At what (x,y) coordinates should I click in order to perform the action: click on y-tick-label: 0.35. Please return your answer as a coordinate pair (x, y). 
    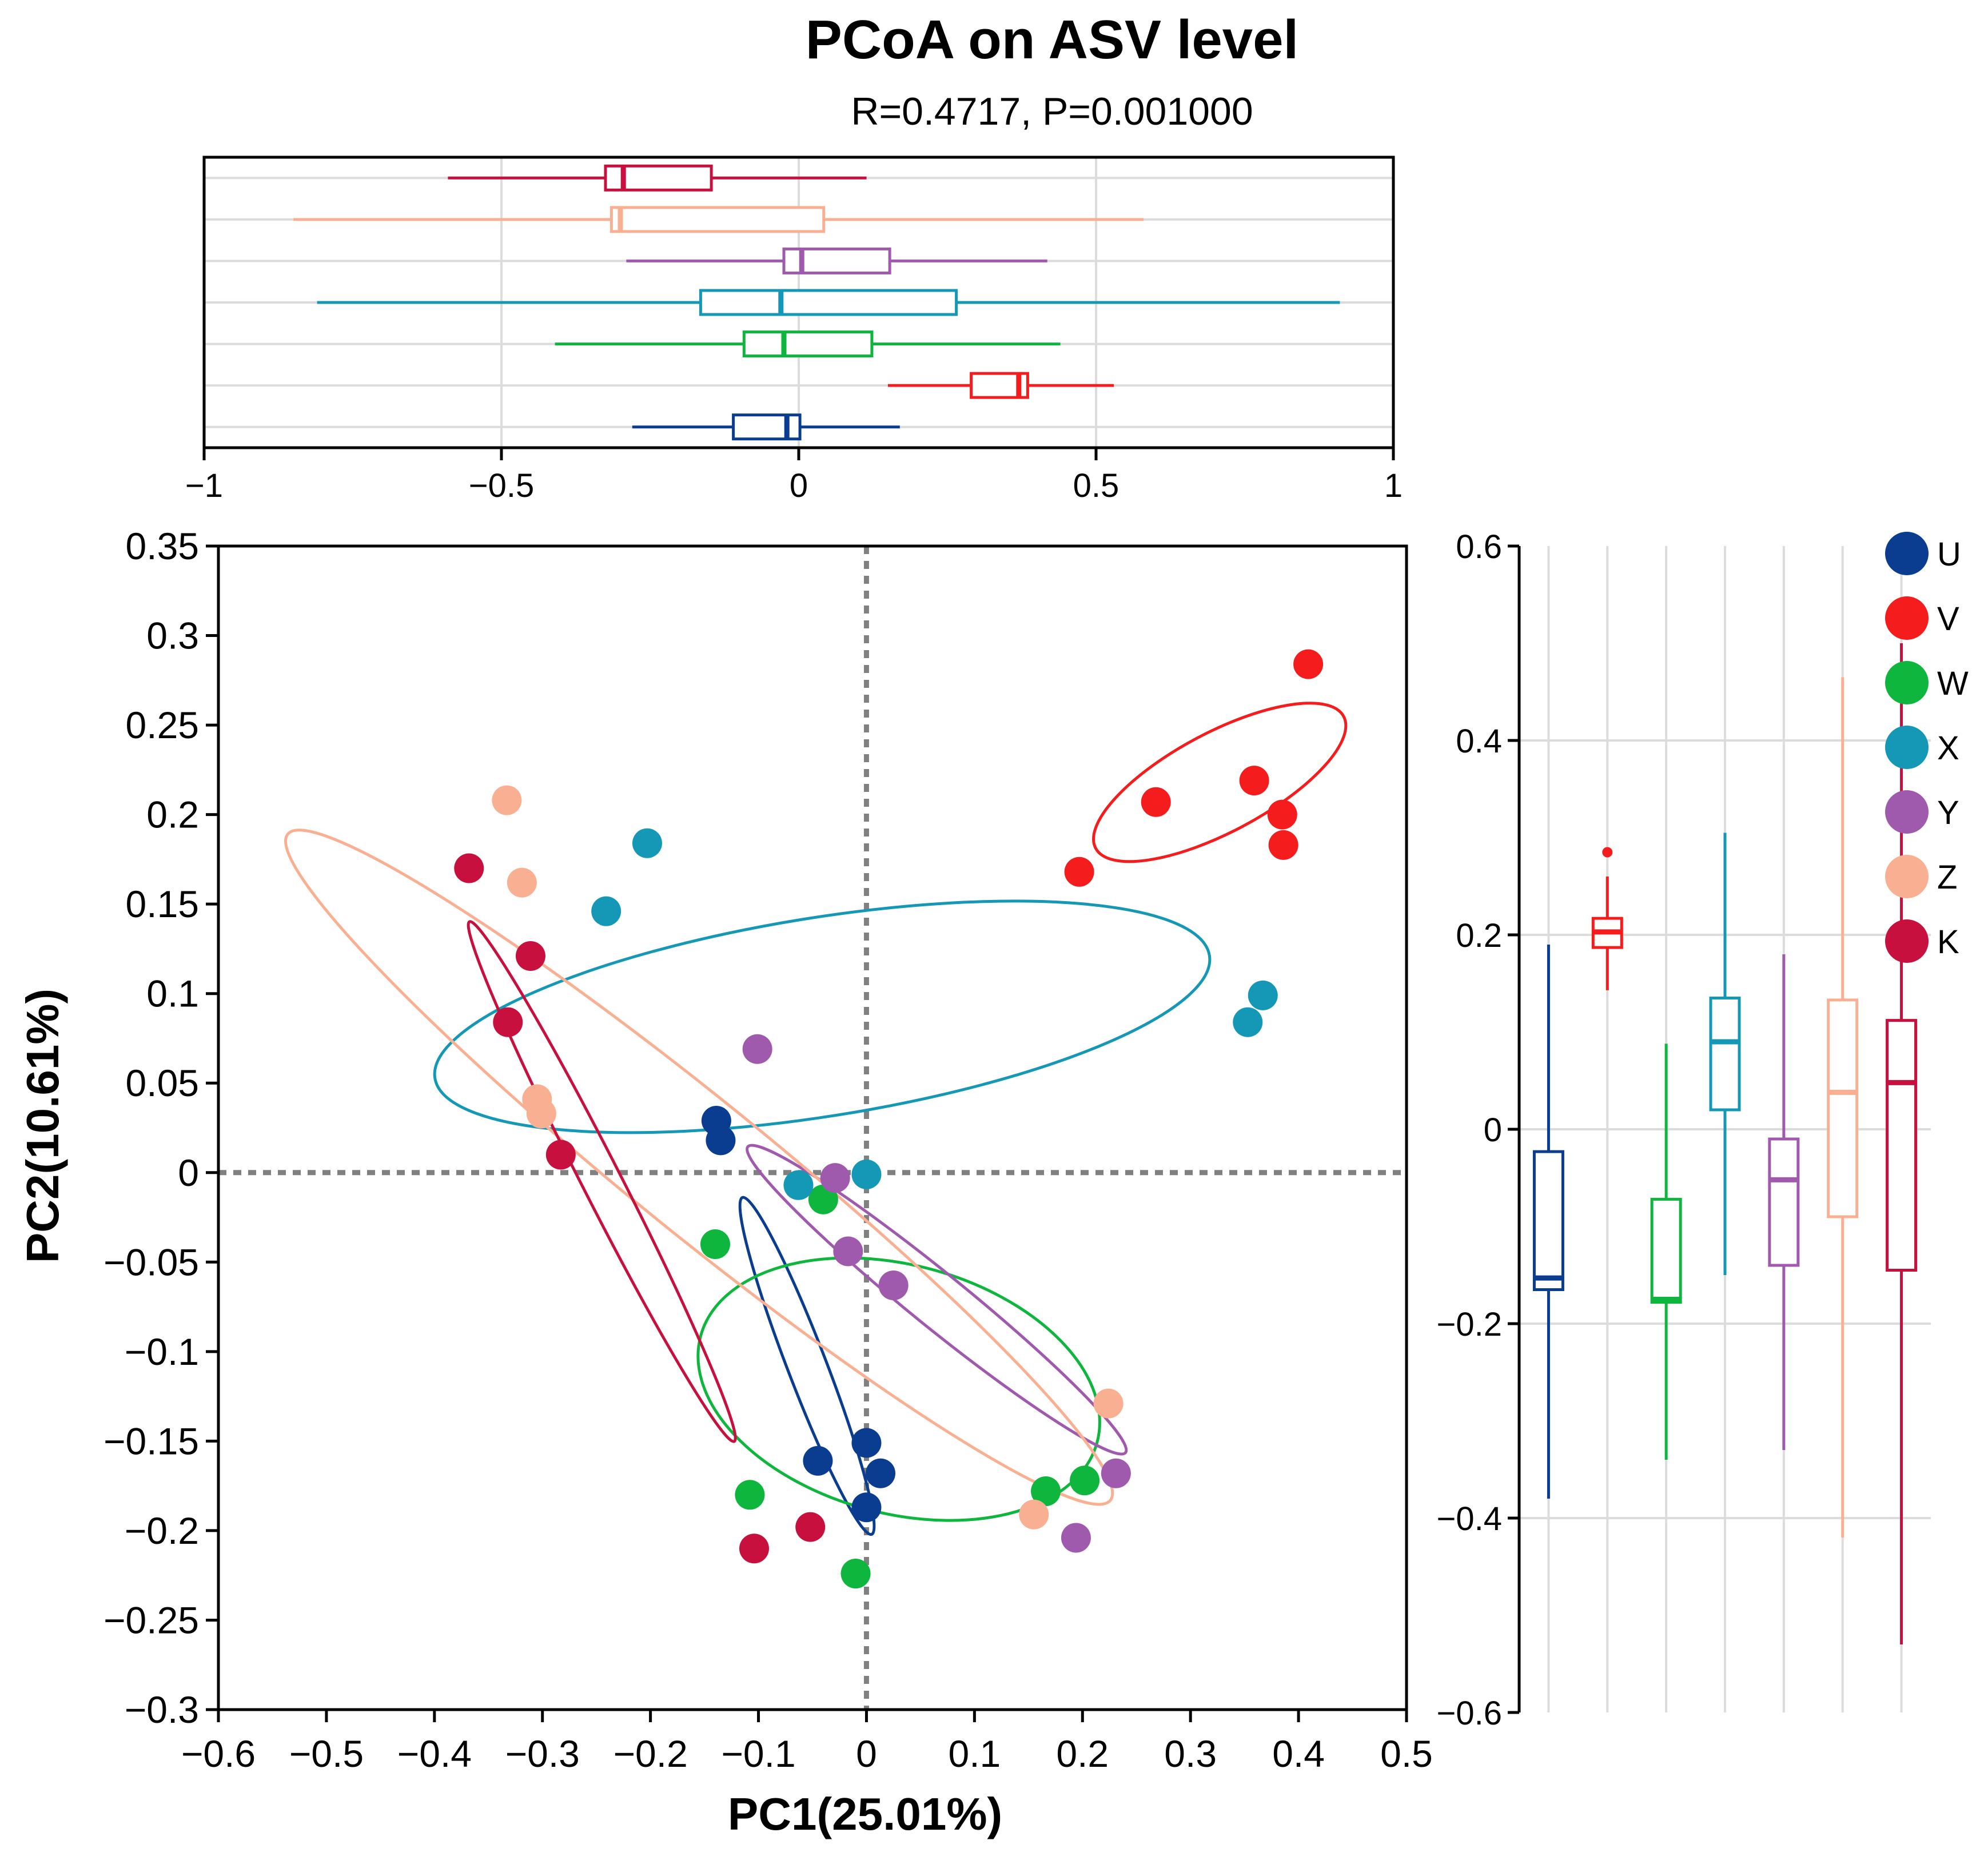
    Looking at the image, I should click on (162, 546).